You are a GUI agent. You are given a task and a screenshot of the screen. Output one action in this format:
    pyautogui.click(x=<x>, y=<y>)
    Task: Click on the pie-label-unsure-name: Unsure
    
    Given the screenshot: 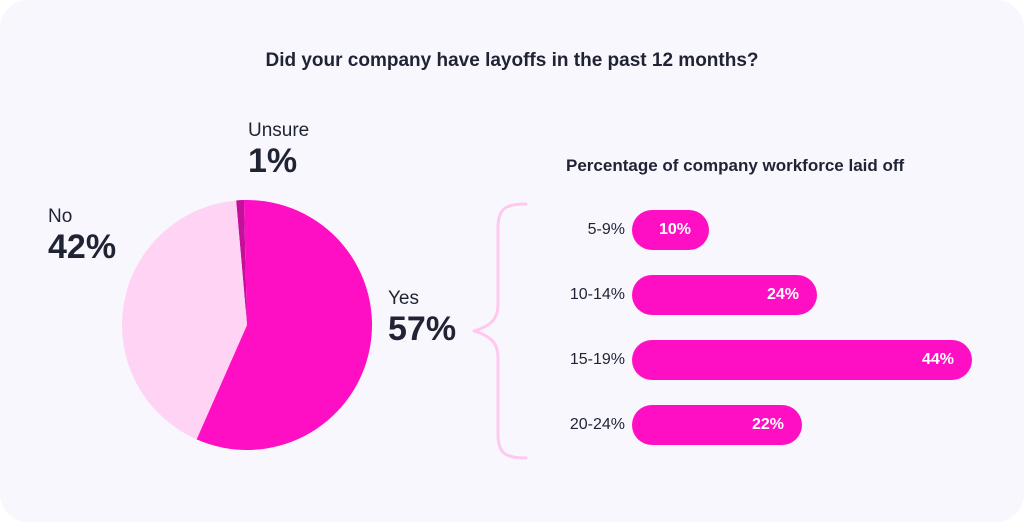 What is the action you would take?
    pyautogui.click(x=279, y=130)
    